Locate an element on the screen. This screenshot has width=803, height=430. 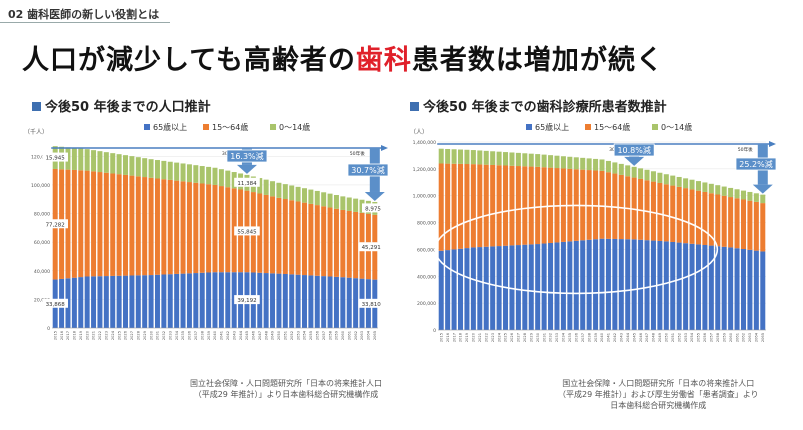
bar-elderly-2050 is located at coordinates (666, 285).